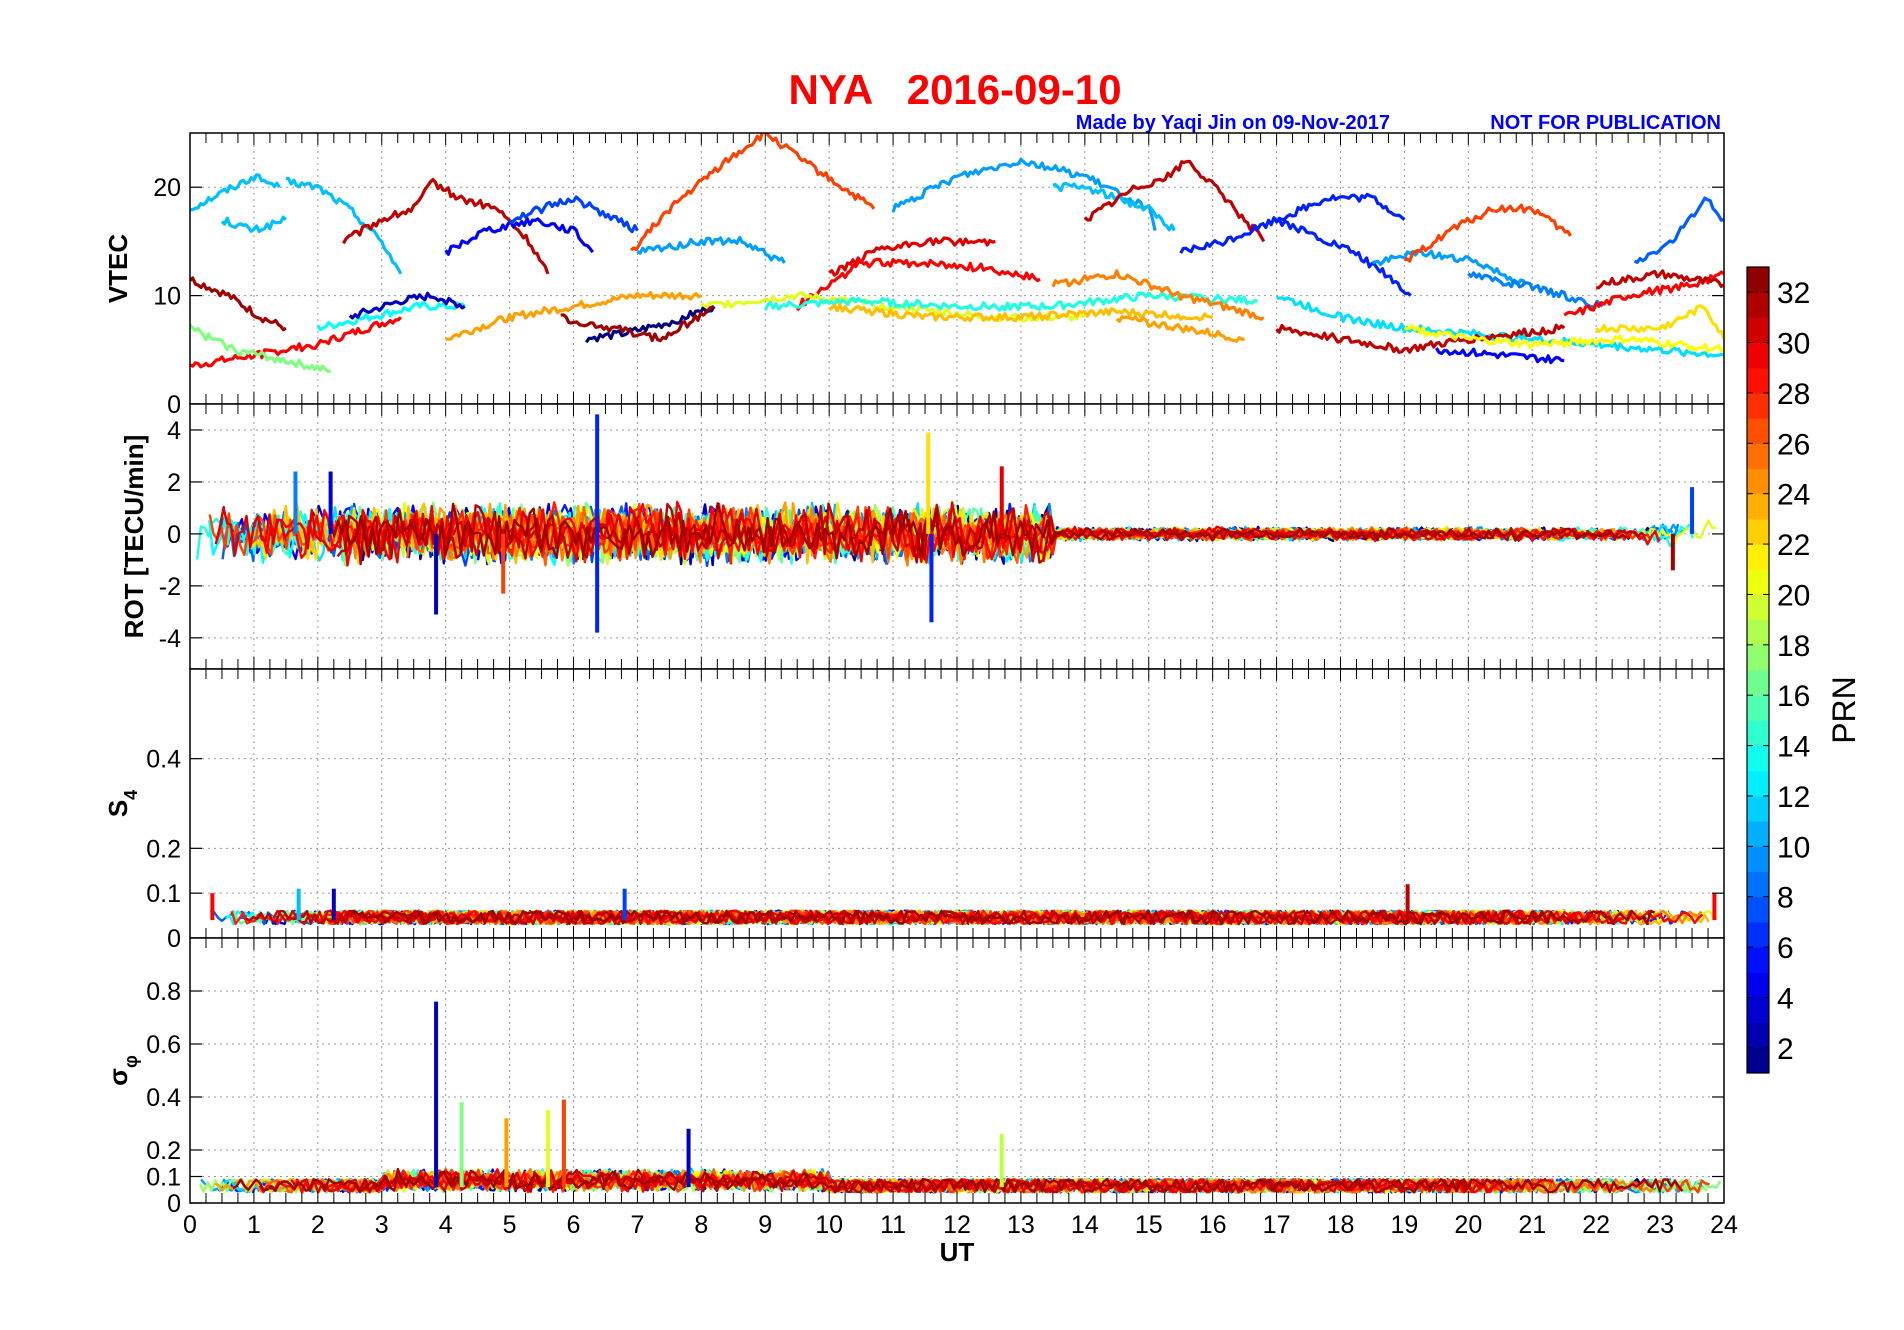  Describe the element at coordinates (1793, 696) in the screenshot. I see `colorbar-tick-label: 16` at that location.